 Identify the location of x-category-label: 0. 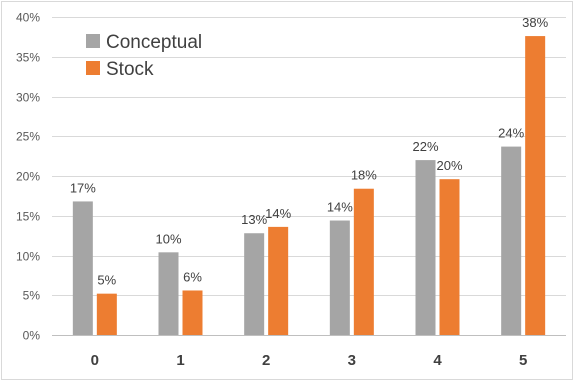
(95, 360).